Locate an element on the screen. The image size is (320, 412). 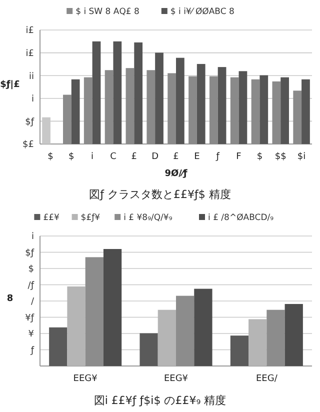
legend-label: $ i i¥⁄ ØØABC 8 is located at coordinates (202, 12).